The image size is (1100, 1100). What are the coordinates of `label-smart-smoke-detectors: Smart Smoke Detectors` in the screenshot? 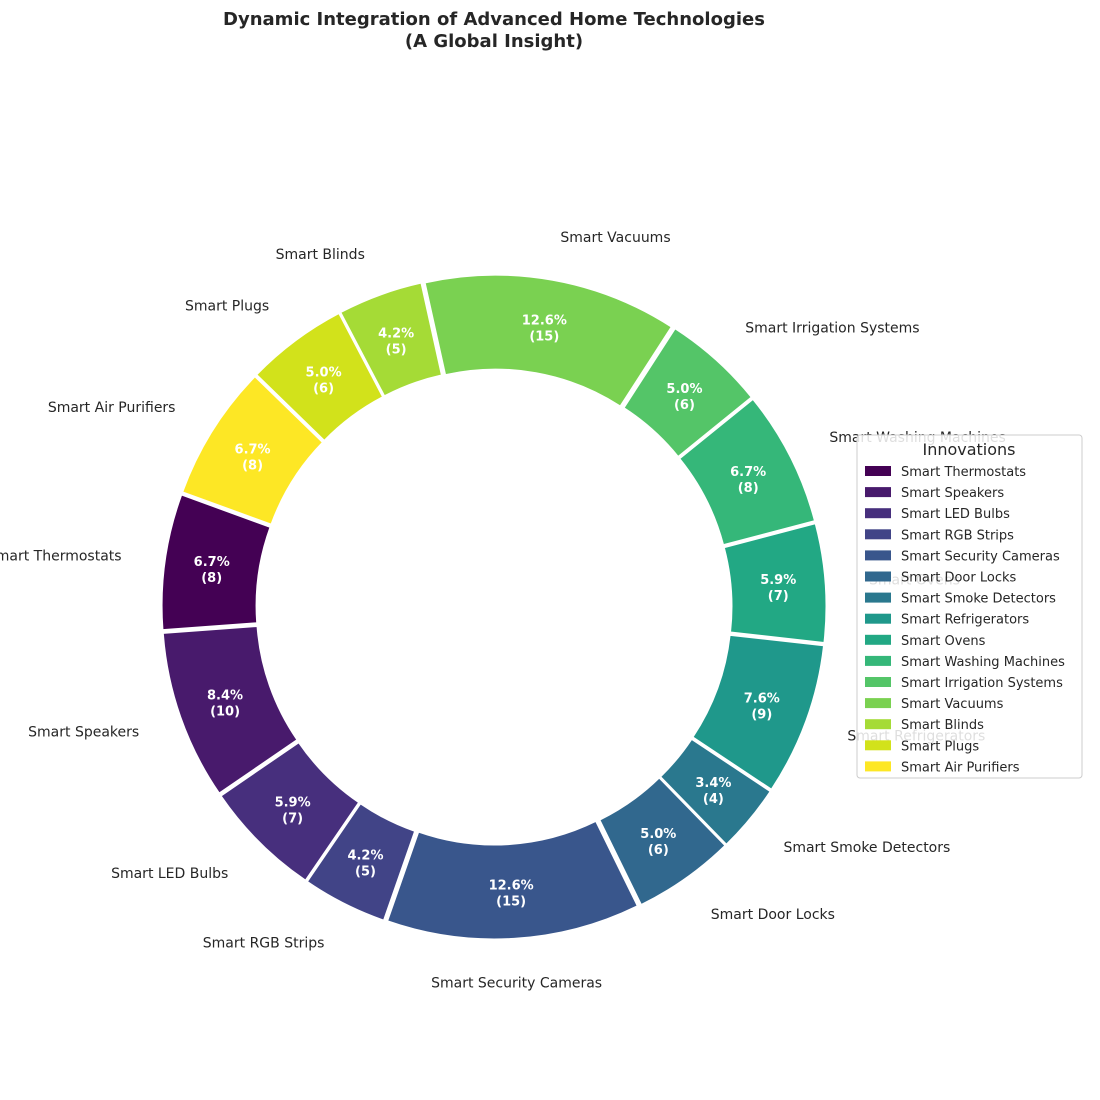 It's located at (866, 848).